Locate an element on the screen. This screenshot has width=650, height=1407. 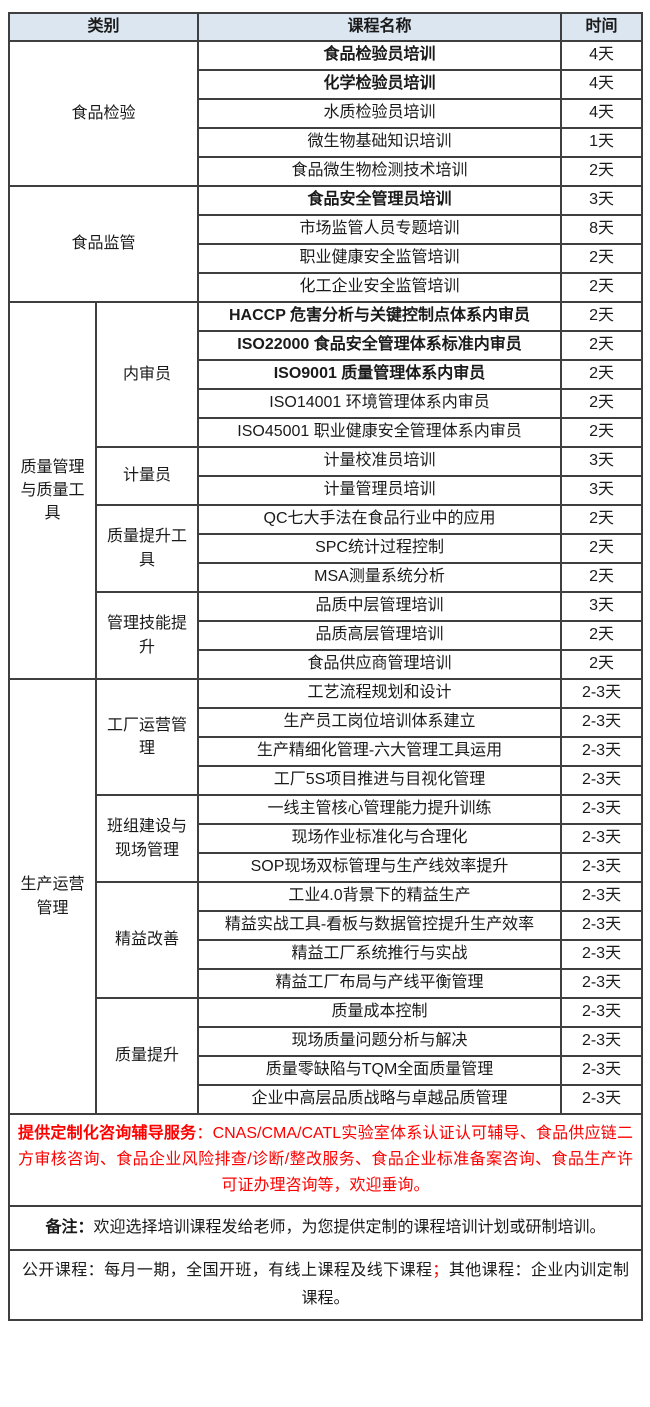
course-name-cell: 品质高层管理培训 is located at coordinates (380, 635).